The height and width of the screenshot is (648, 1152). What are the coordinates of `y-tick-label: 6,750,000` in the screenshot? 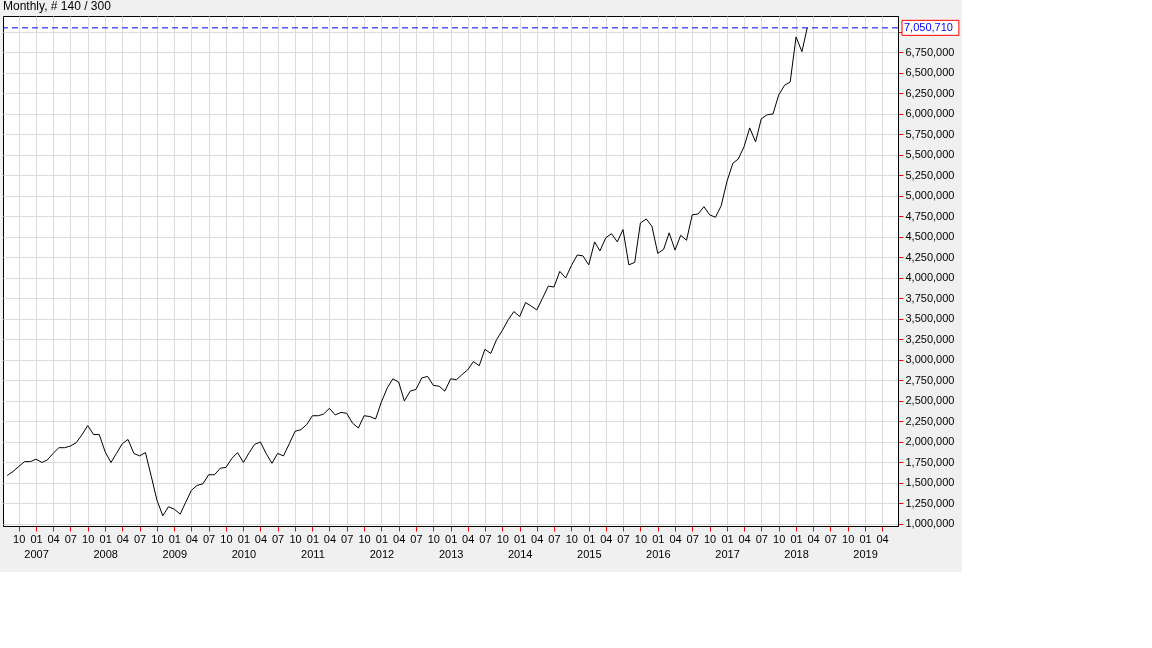 It's located at (930, 51).